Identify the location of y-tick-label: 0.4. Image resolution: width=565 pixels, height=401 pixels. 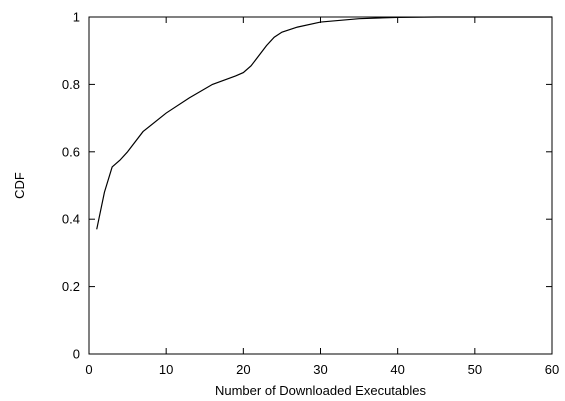
(71, 219).